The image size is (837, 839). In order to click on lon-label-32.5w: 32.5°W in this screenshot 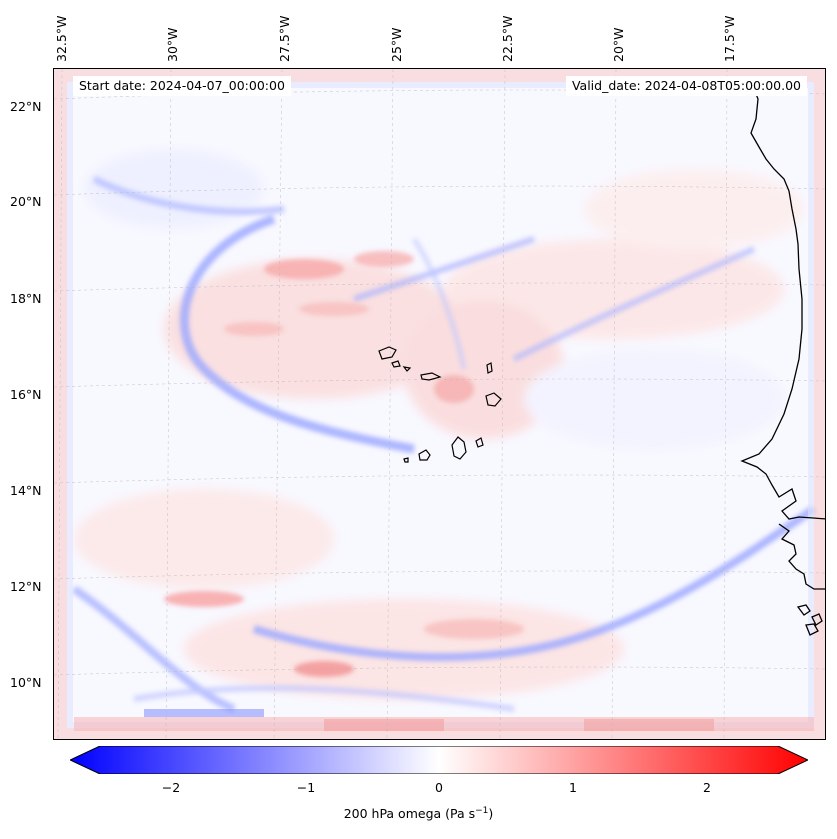, I will do `click(61, 38)`.